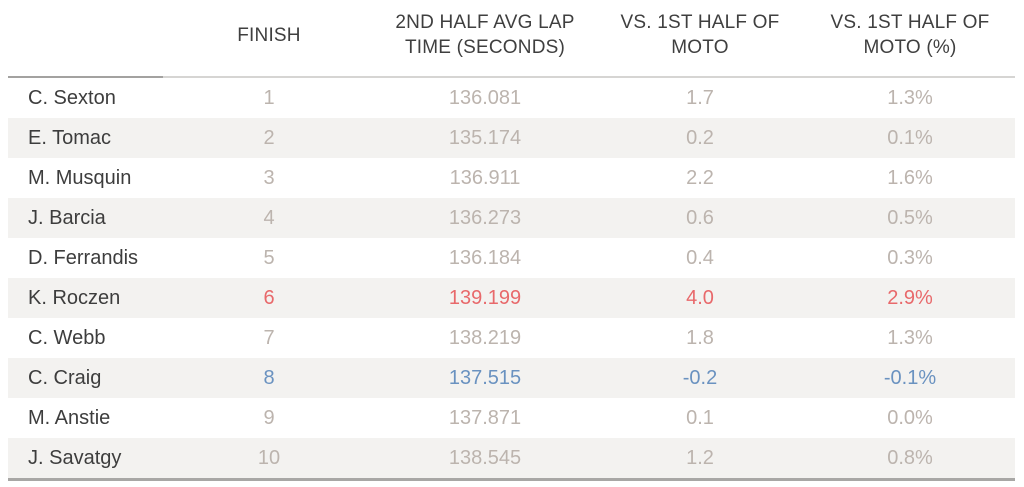 The width and height of the screenshot is (1024, 487). What do you see at coordinates (485, 97) in the screenshot?
I see `lap-time-cell: 136.081` at bounding box center [485, 97].